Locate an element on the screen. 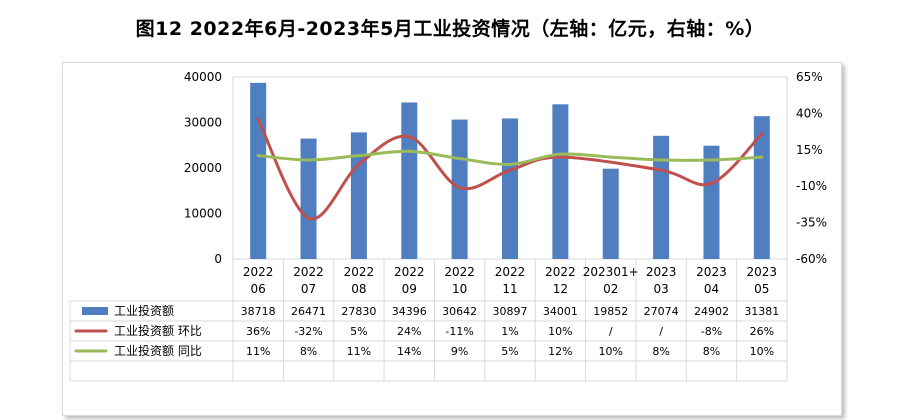  lines-layer is located at coordinates (510, 169).